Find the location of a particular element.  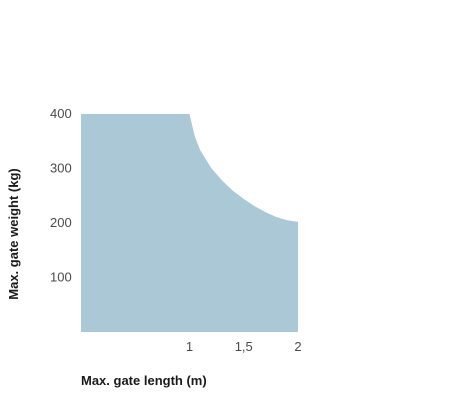

x-tick-label: 1,5 is located at coordinates (244, 346).